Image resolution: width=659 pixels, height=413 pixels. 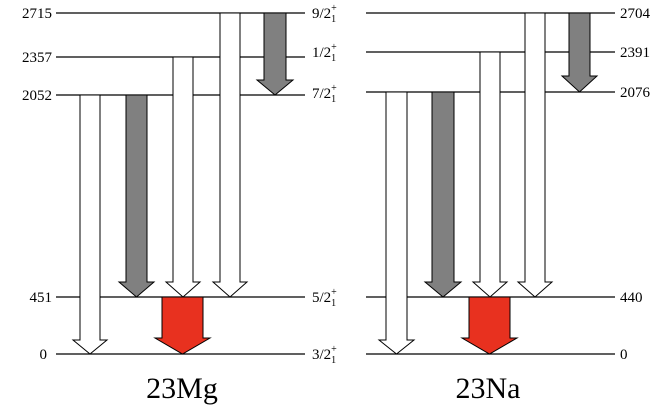 What do you see at coordinates (275, 54) in the screenshot?
I see `mg23-transition-2715-to-2052-arrow` at bounding box center [275, 54].